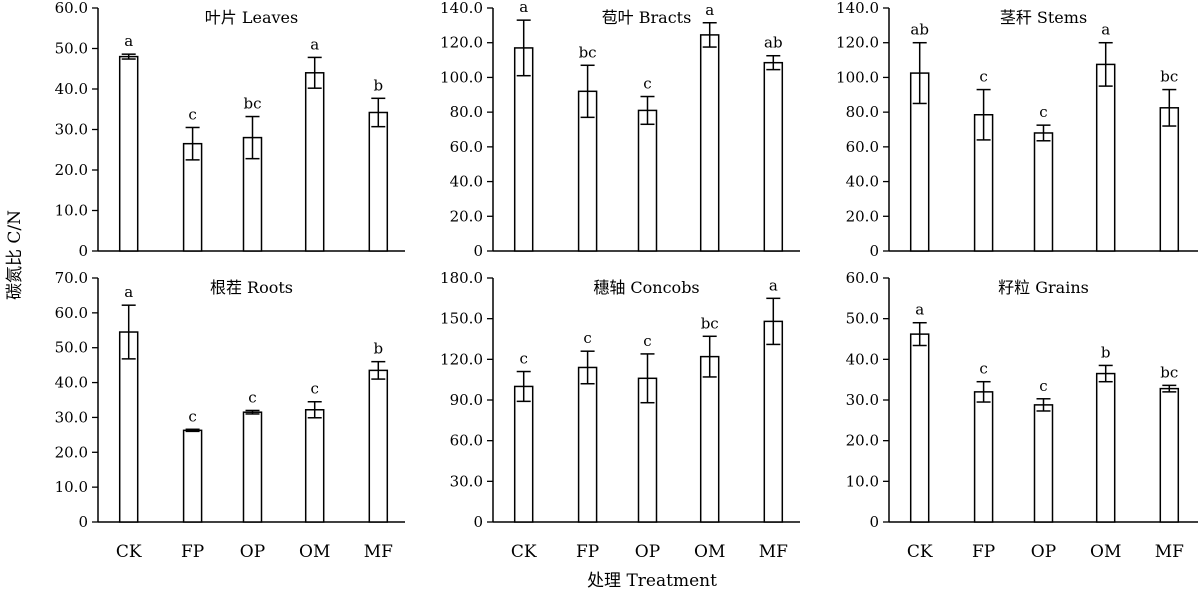 The image size is (1200, 591). I want to click on panel-title: 叶片 Leaves, so click(251, 17).